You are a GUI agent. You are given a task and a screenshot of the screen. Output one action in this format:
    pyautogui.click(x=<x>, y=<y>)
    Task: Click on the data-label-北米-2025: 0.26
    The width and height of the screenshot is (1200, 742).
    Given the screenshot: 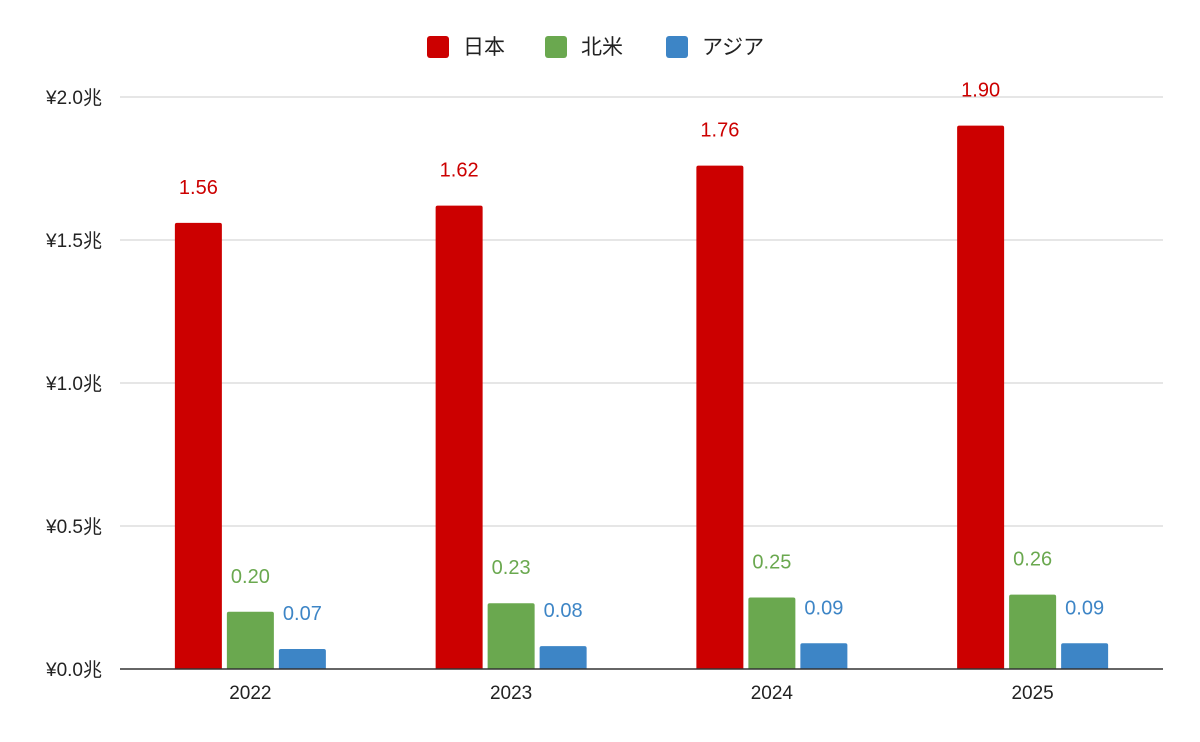 What is the action you would take?
    pyautogui.click(x=1032, y=560)
    